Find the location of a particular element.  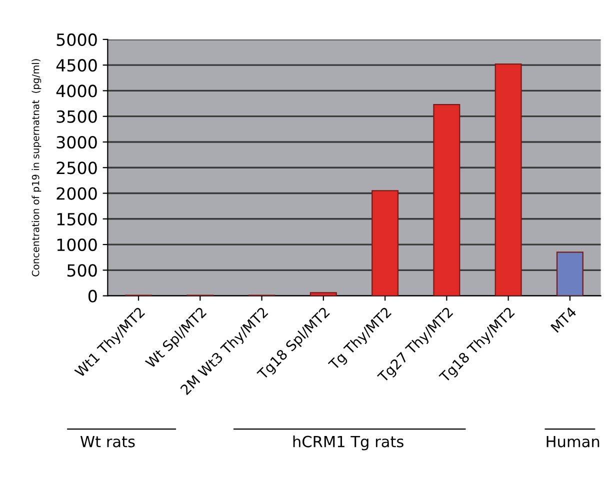

y-tick-label: 2500 is located at coordinates (76, 168).